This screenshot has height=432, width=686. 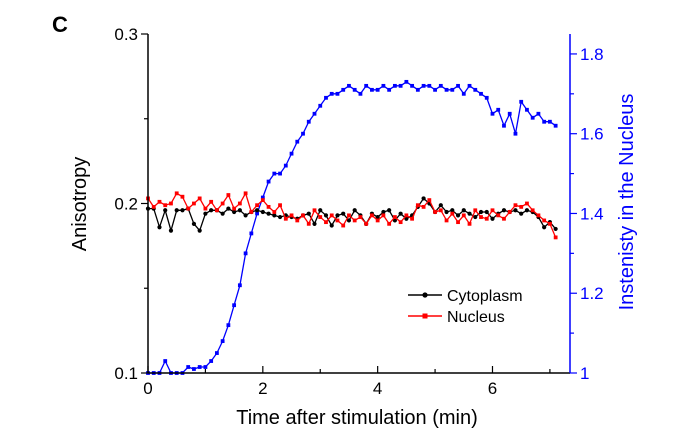 I want to click on x-tick-label: 2, so click(x=262, y=388).